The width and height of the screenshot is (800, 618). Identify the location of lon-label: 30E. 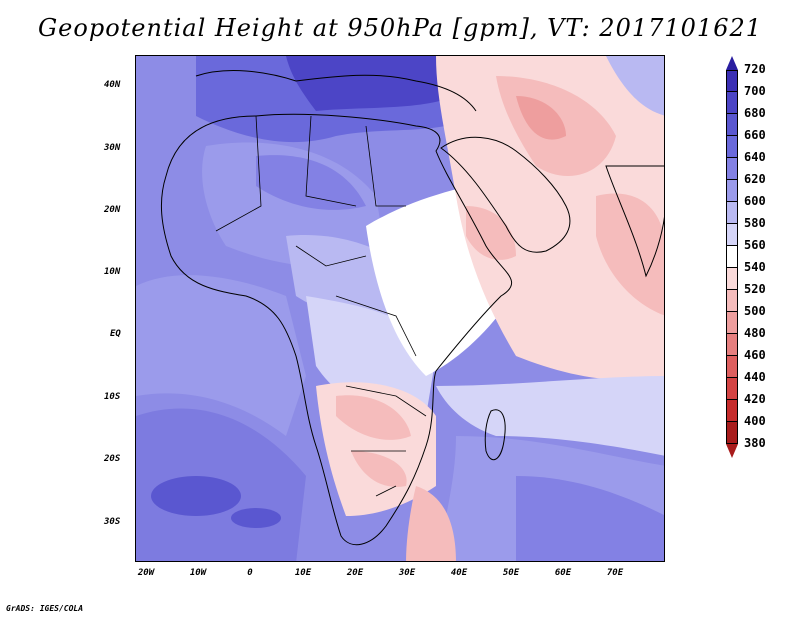
(407, 573).